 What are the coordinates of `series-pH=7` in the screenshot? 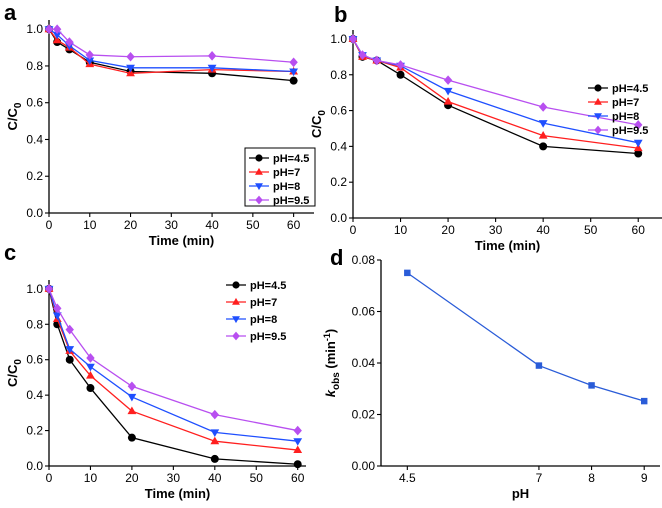 It's located at (173, 369).